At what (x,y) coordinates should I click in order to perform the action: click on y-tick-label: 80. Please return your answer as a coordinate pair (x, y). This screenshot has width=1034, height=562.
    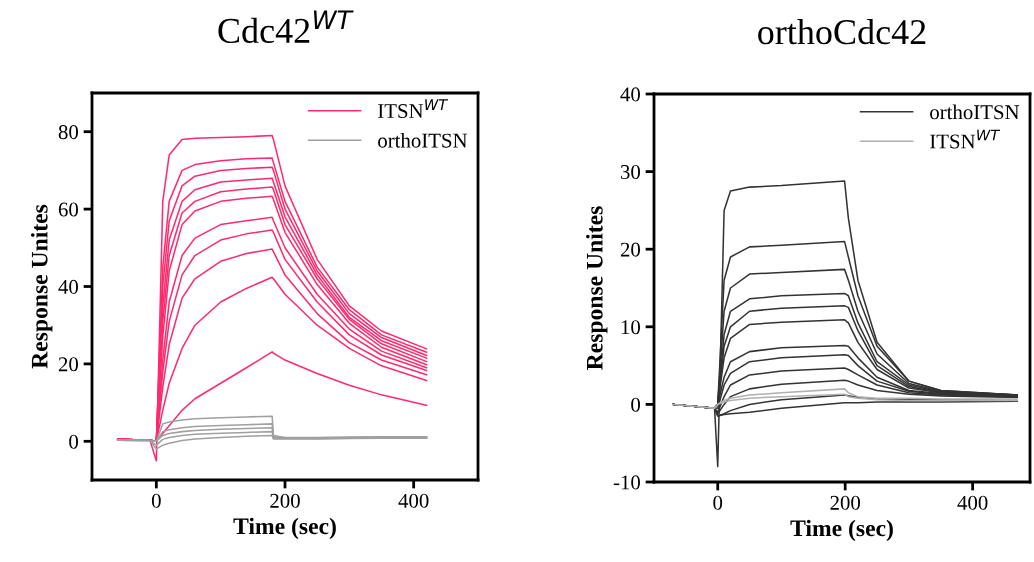
    Looking at the image, I should click on (68, 132).